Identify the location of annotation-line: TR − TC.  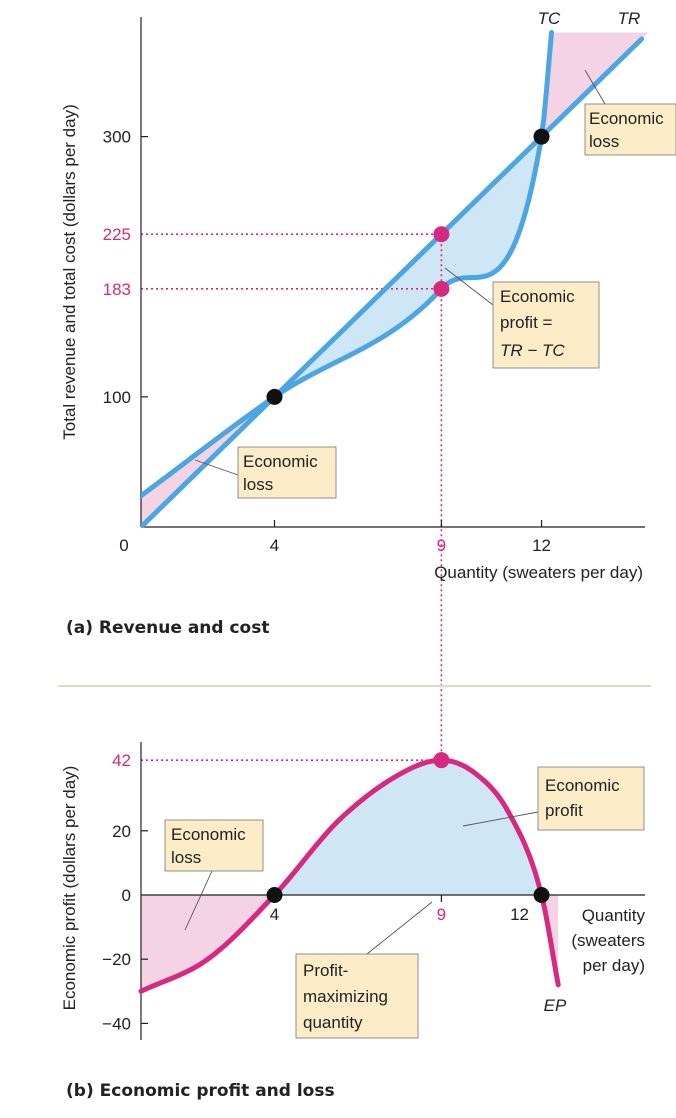
(532, 350).